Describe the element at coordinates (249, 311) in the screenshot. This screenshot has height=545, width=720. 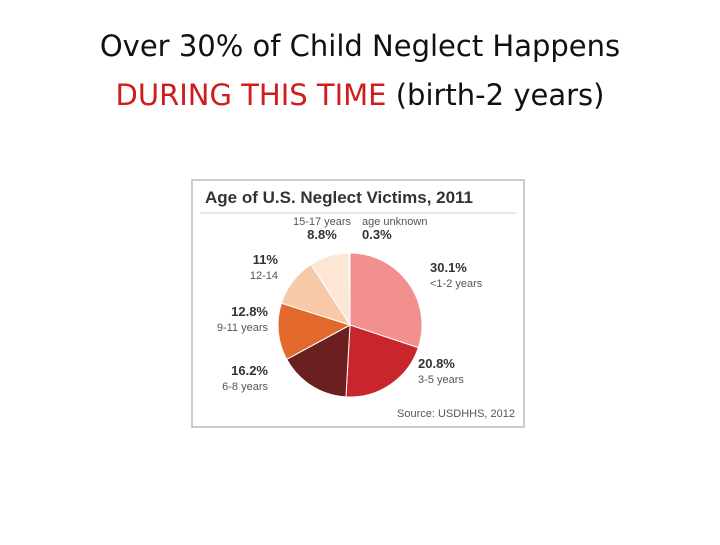
I see `value-label: 12.8%` at that location.